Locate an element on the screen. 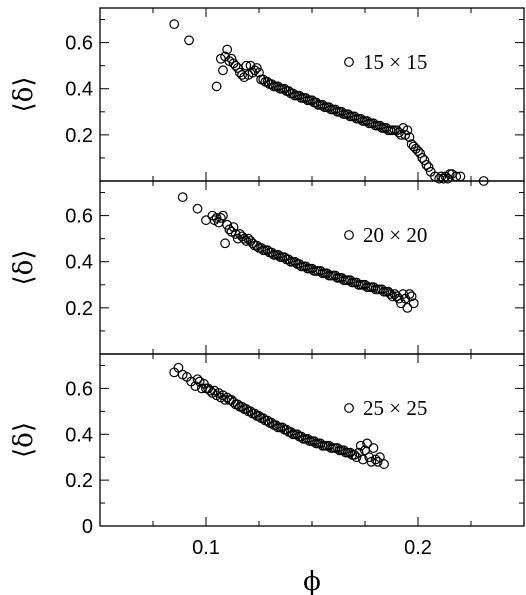 The height and width of the screenshot is (595, 526). y-tick-label: 0 is located at coordinates (87, 527).